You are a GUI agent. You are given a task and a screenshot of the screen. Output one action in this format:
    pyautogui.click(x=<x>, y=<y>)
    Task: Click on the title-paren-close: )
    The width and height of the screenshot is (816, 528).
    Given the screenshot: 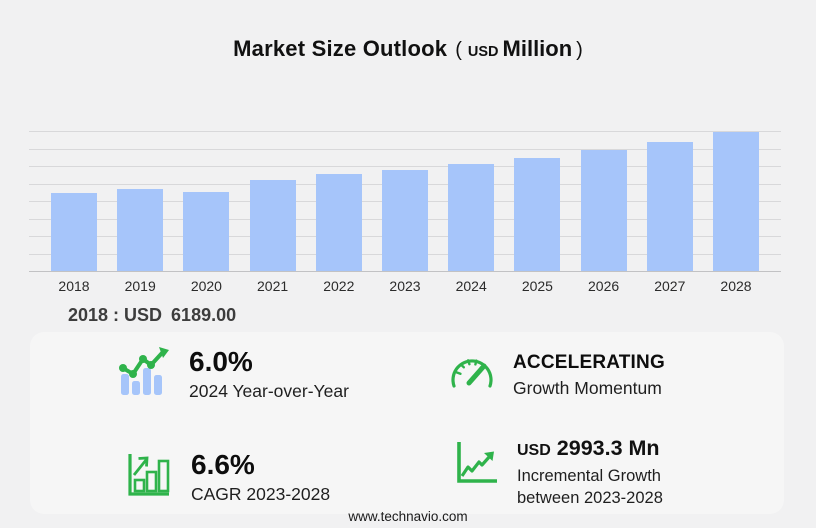 What is the action you would take?
    pyautogui.click(x=579, y=50)
    